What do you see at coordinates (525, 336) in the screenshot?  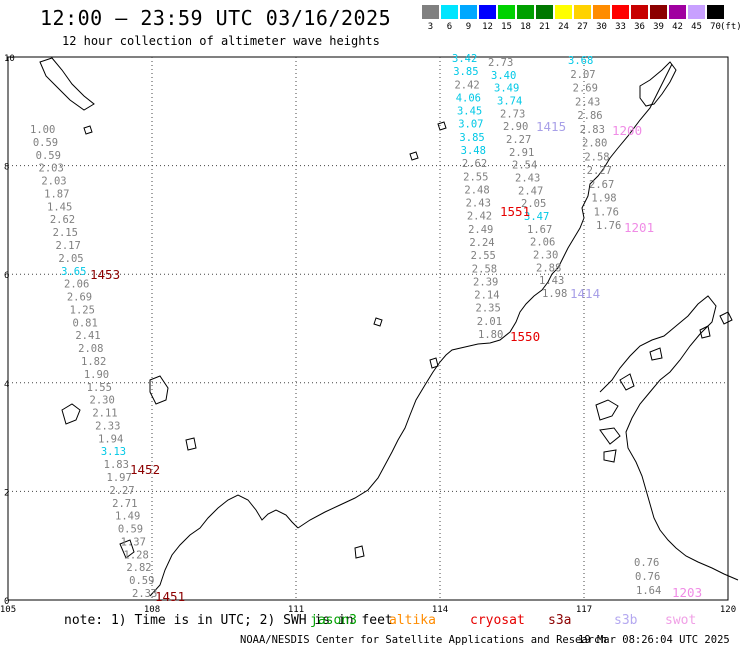 I see `pass-label: 1550` at bounding box center [525, 336].